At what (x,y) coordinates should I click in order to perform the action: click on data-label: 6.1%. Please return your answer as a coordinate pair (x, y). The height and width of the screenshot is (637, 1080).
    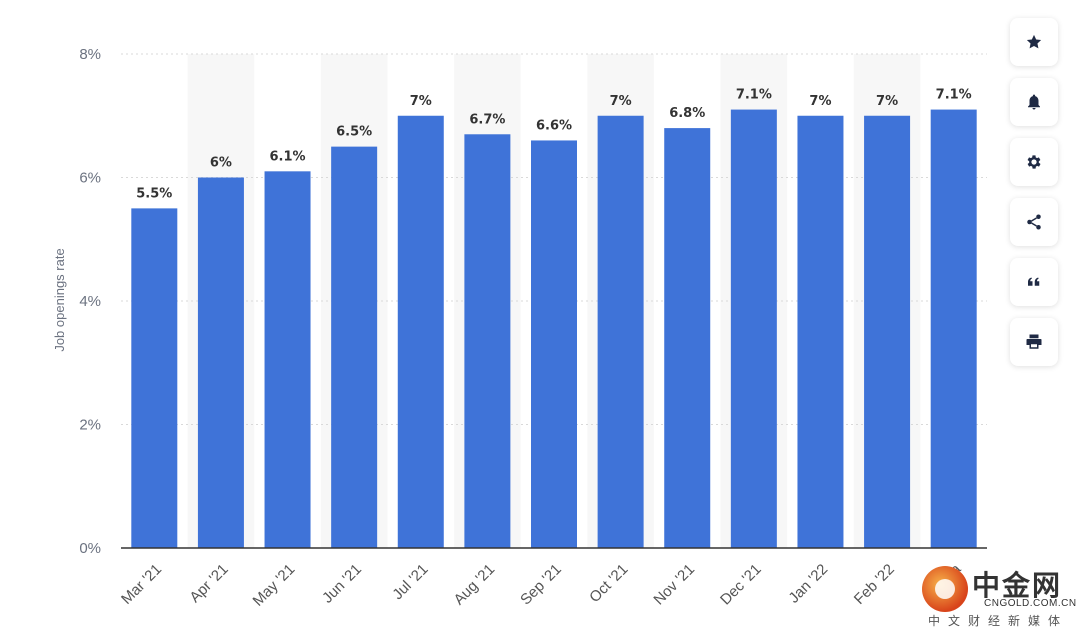
    Looking at the image, I should click on (288, 156).